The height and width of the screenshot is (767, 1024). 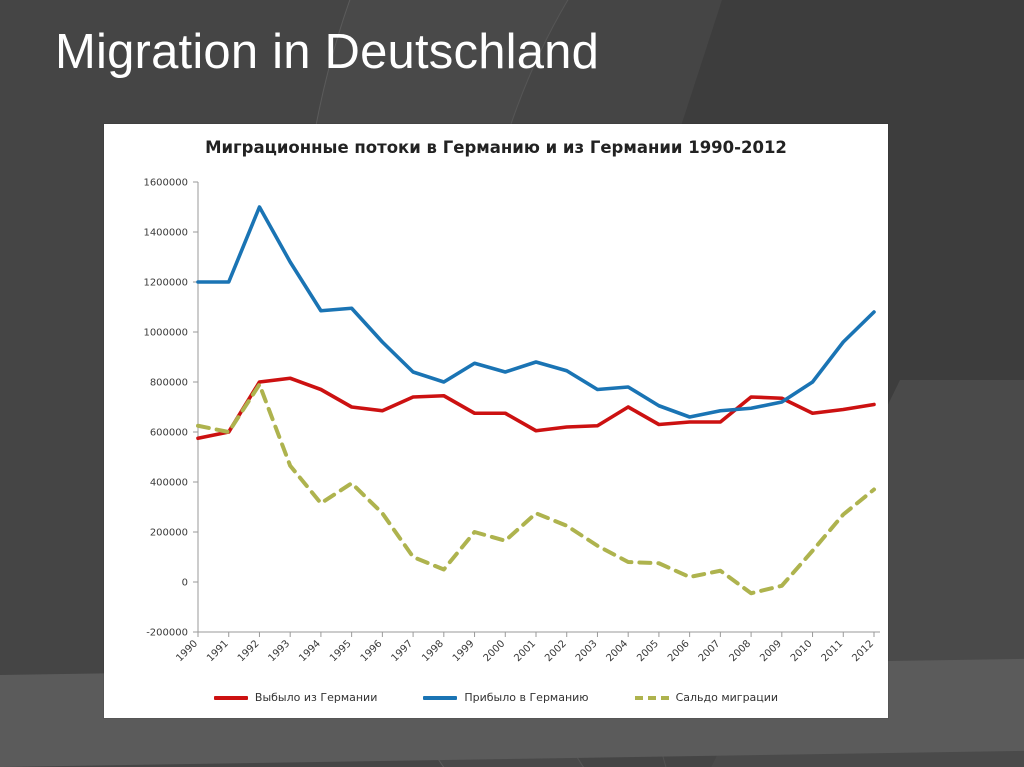 What do you see at coordinates (165, 183) in the screenshot?
I see `y-axis-tick-label: 1600000` at bounding box center [165, 183].